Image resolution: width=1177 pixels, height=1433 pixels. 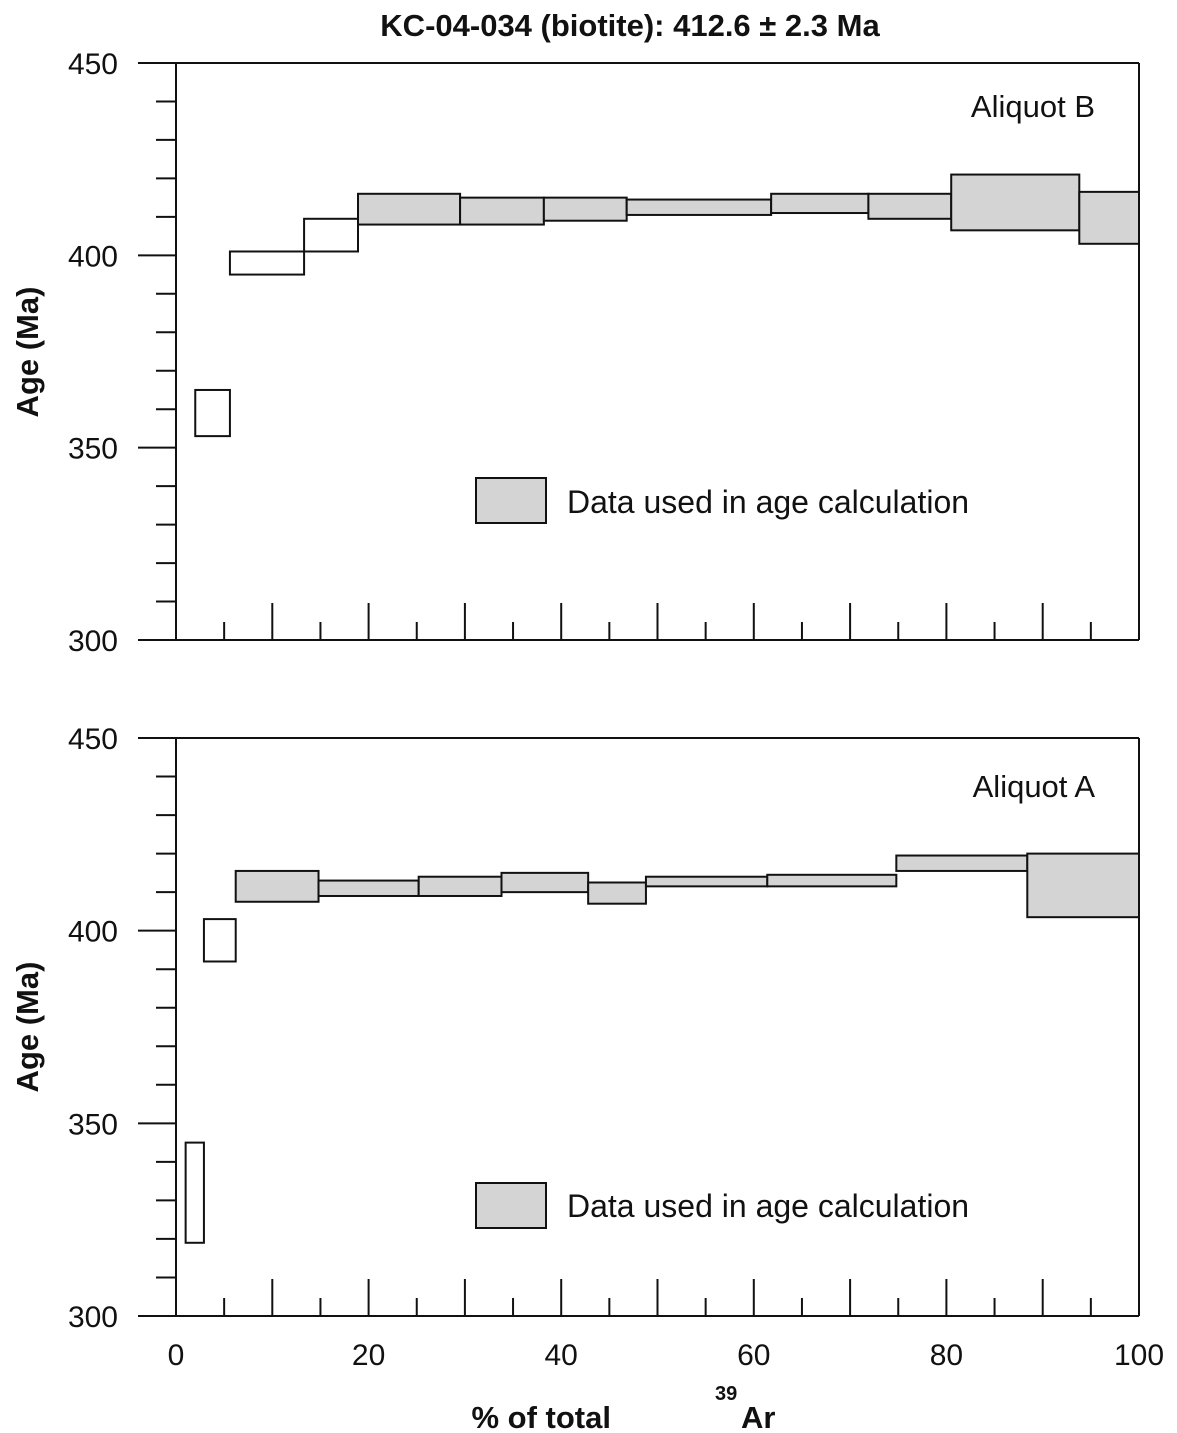 I want to click on x-axis-title: % of total 39 Ar, so click(x=624, y=1408).